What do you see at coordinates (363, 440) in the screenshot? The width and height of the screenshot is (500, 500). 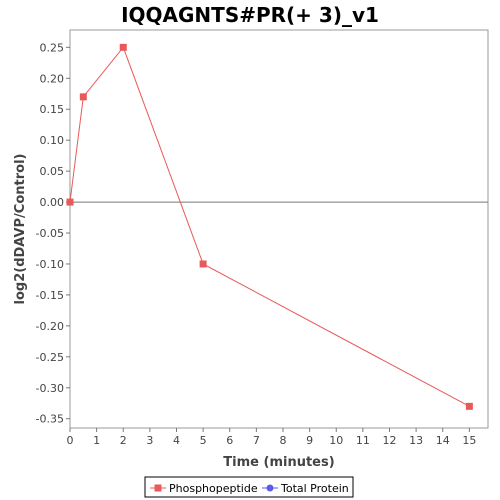 I see `x-tick-label: 11` at bounding box center [363, 440].